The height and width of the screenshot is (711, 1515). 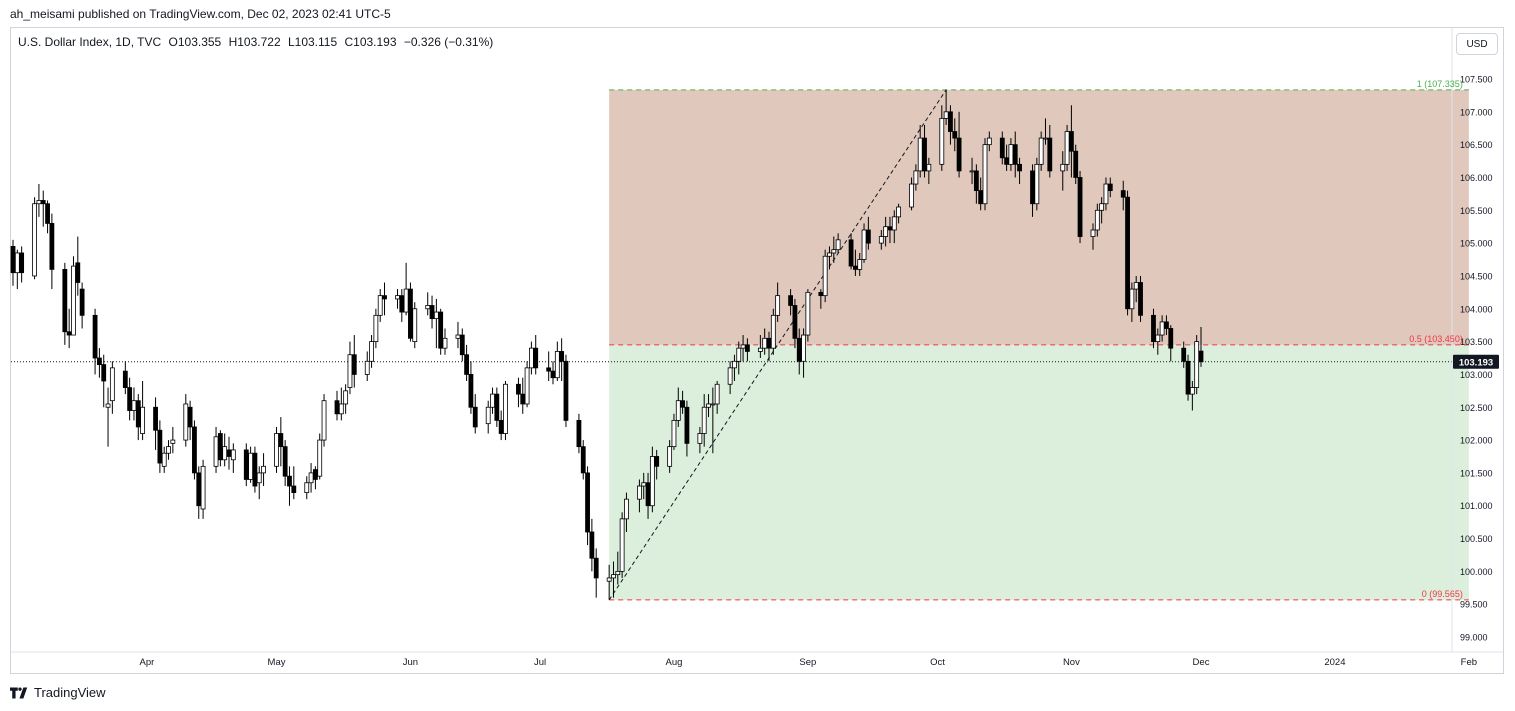 What do you see at coordinates (1477, 44) in the screenshot?
I see `currency-button: USD` at bounding box center [1477, 44].